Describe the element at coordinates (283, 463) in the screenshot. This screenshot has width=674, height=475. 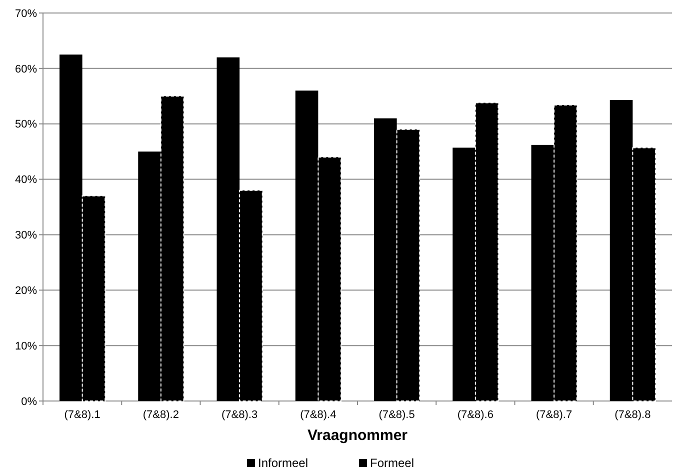
I see `legend-label: Informeel` at that location.